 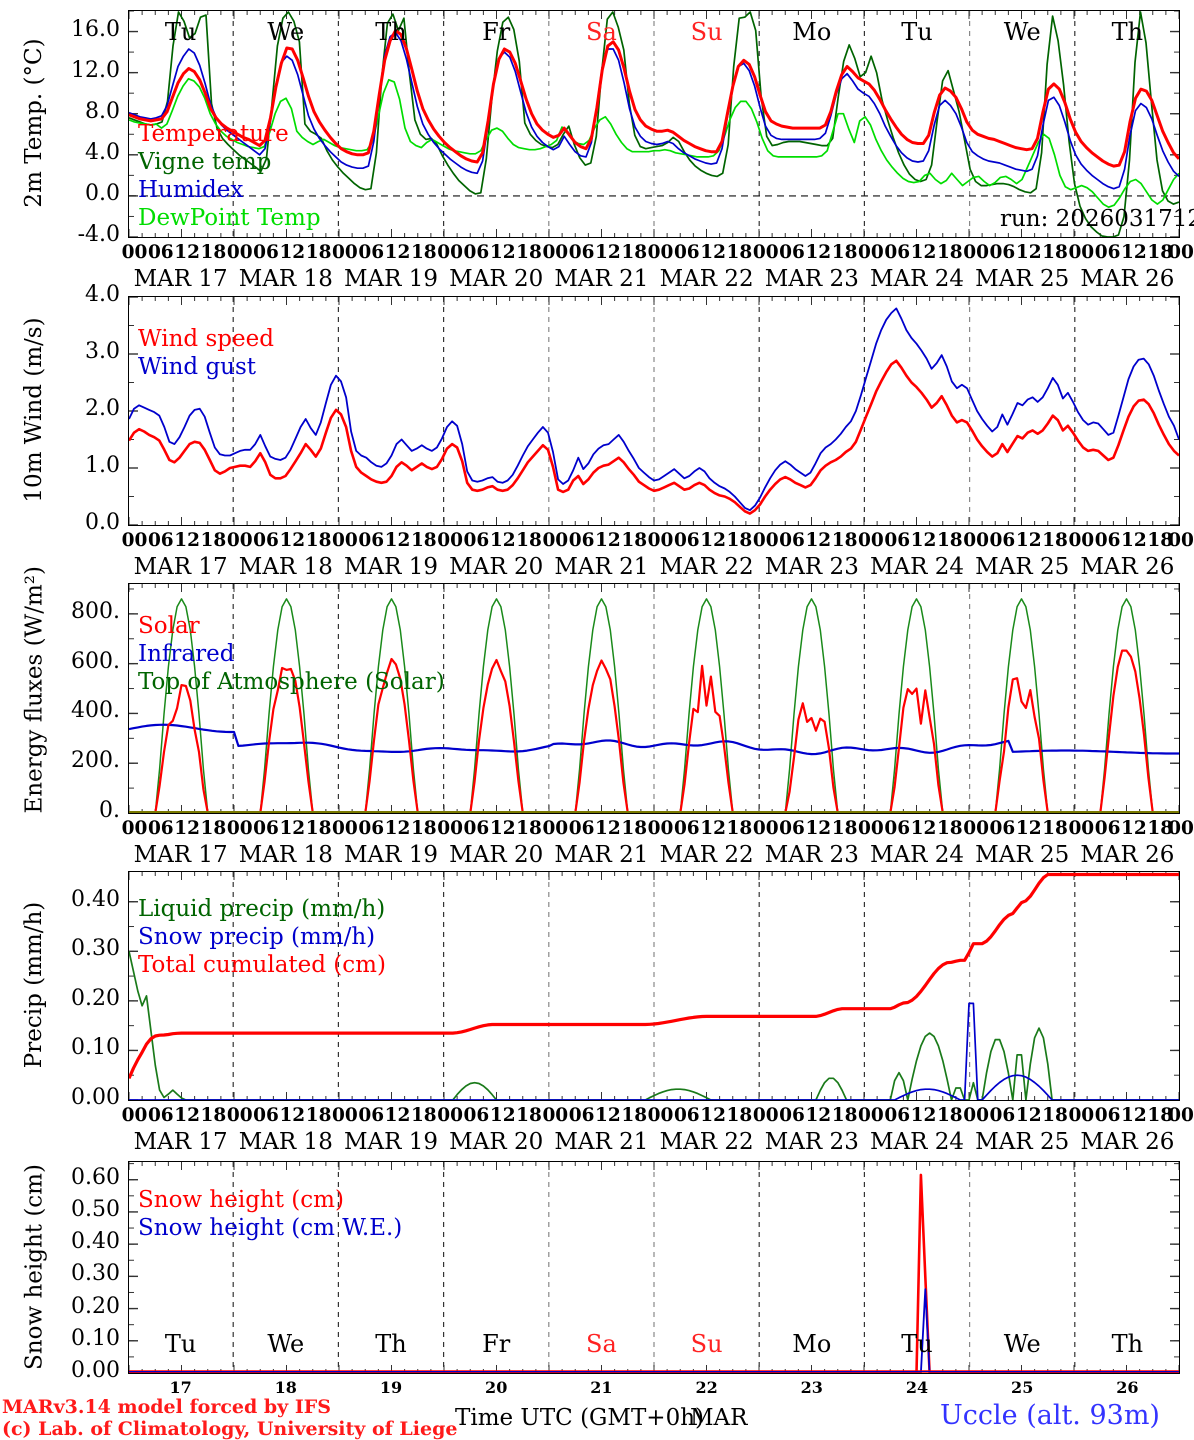 I want to click on series-top-of-atmosphere, so click(x=654, y=705).